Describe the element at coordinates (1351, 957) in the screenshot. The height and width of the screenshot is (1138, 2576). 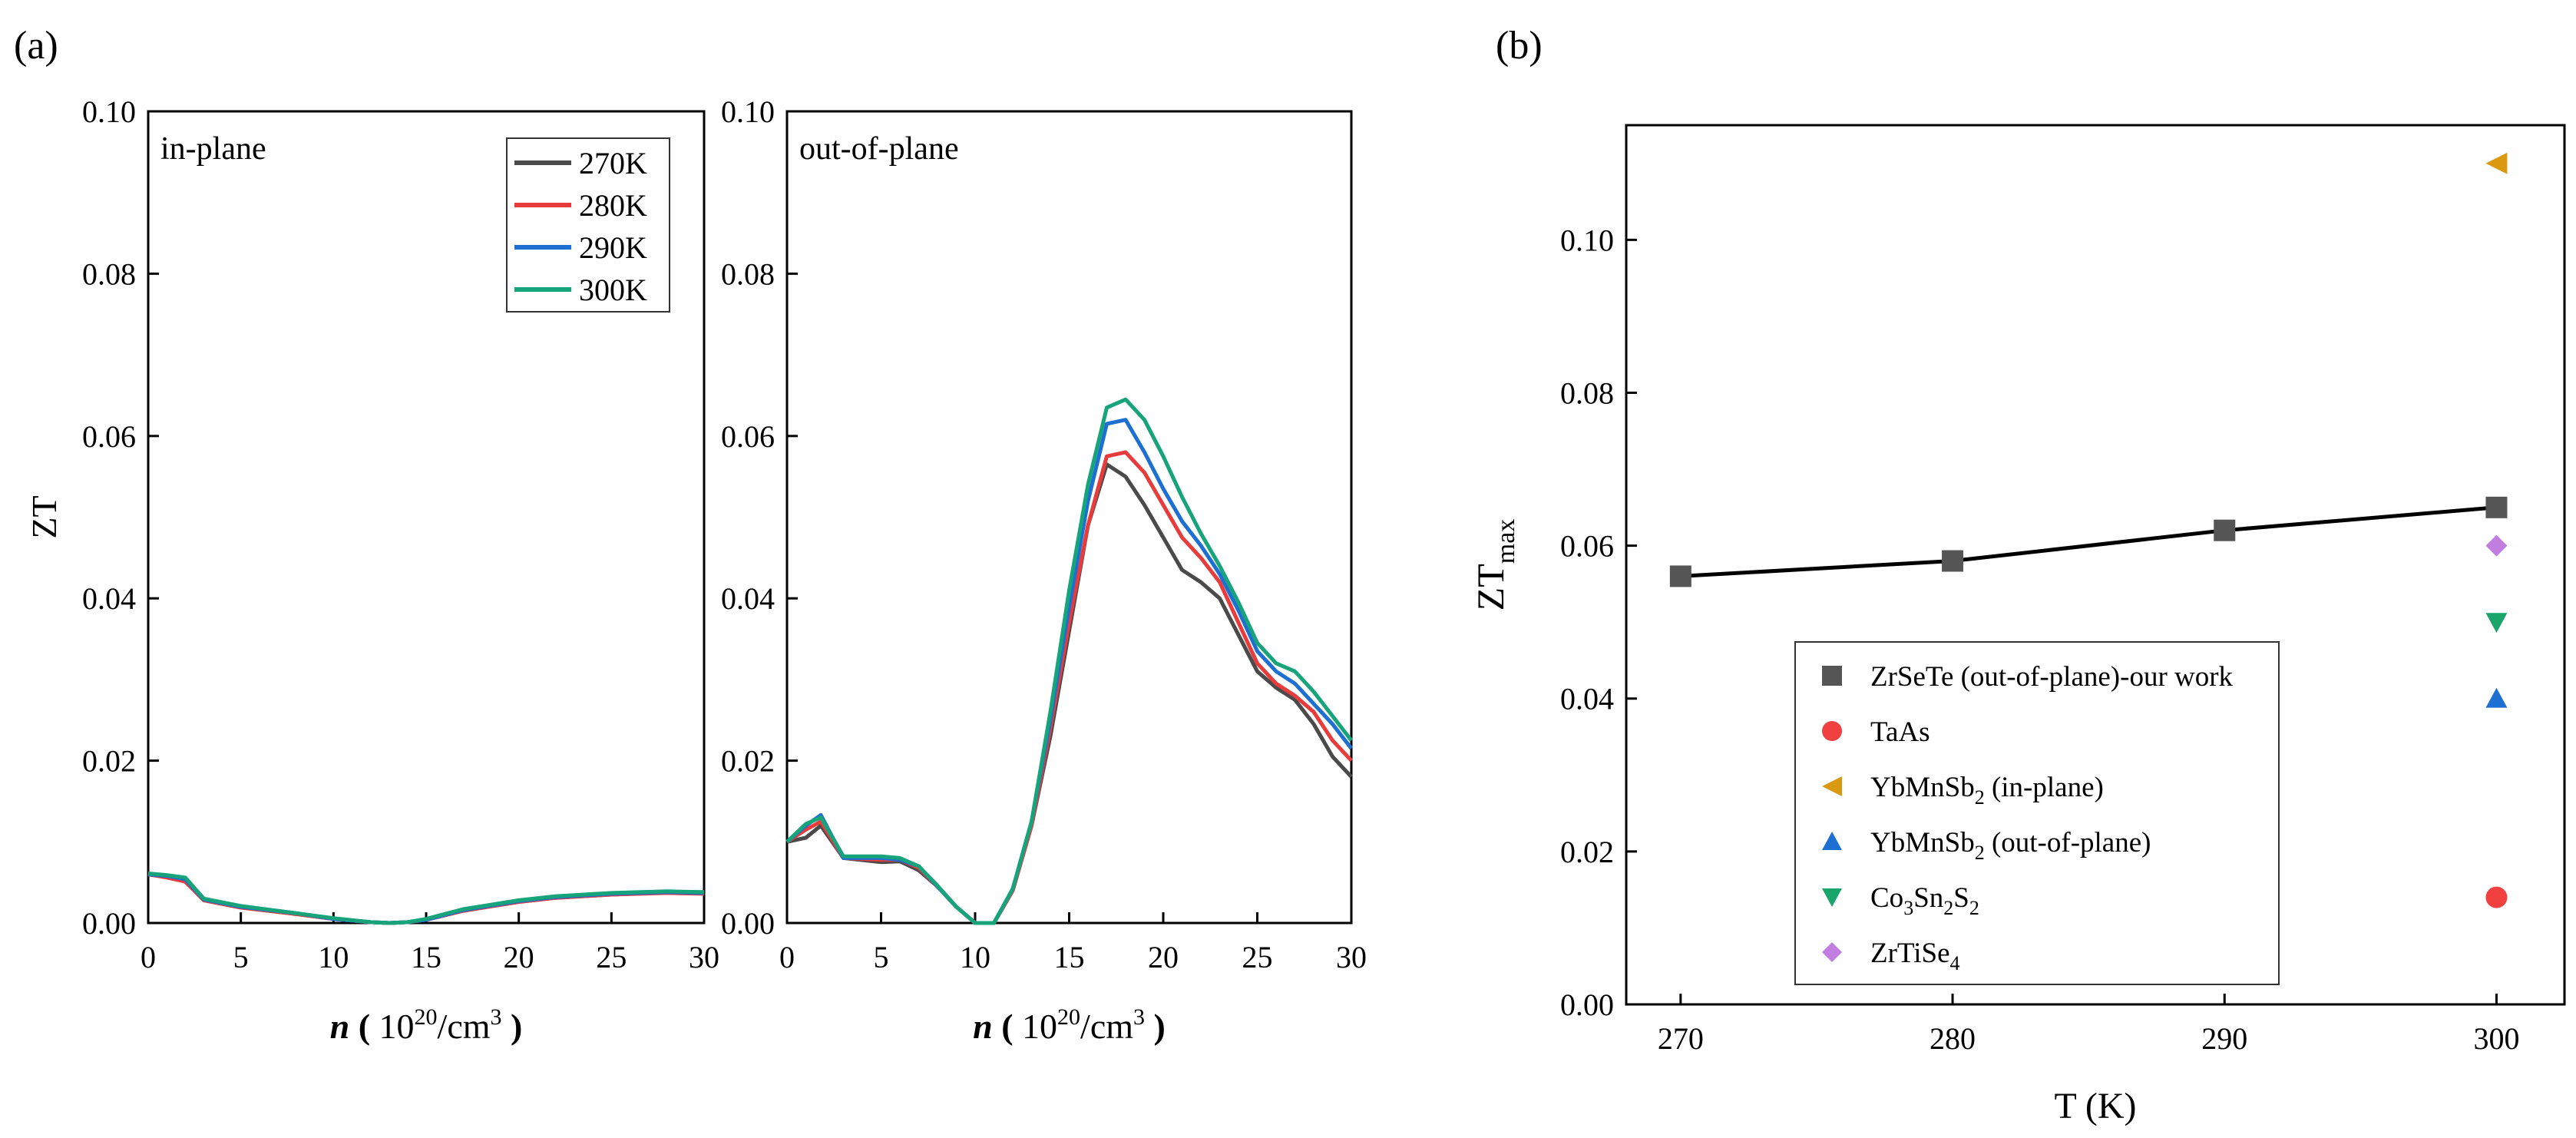
I see `x-tick-label: 30` at that location.